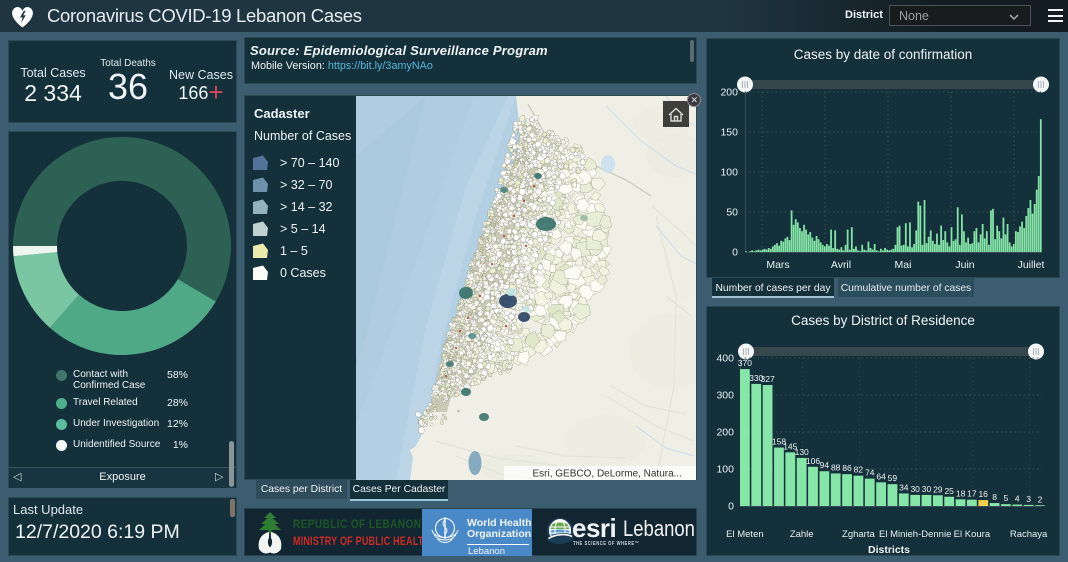 The width and height of the screenshot is (1068, 562). I want to click on svg-text: 17, so click(972, 494).